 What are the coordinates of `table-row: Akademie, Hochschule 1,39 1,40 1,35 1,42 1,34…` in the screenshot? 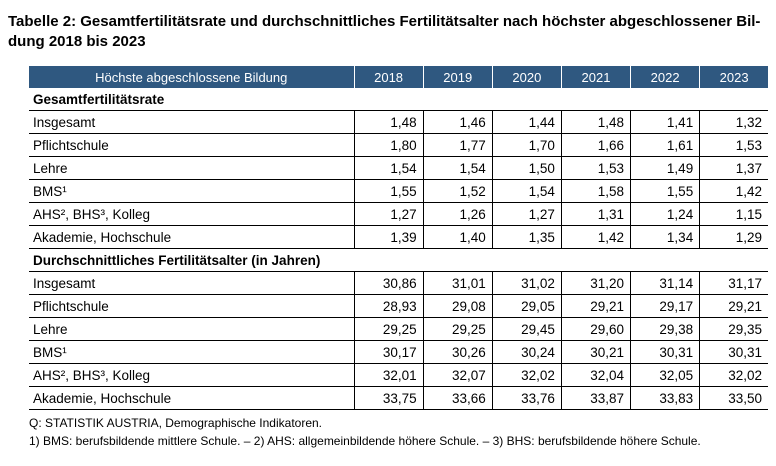 It's located at (398, 237).